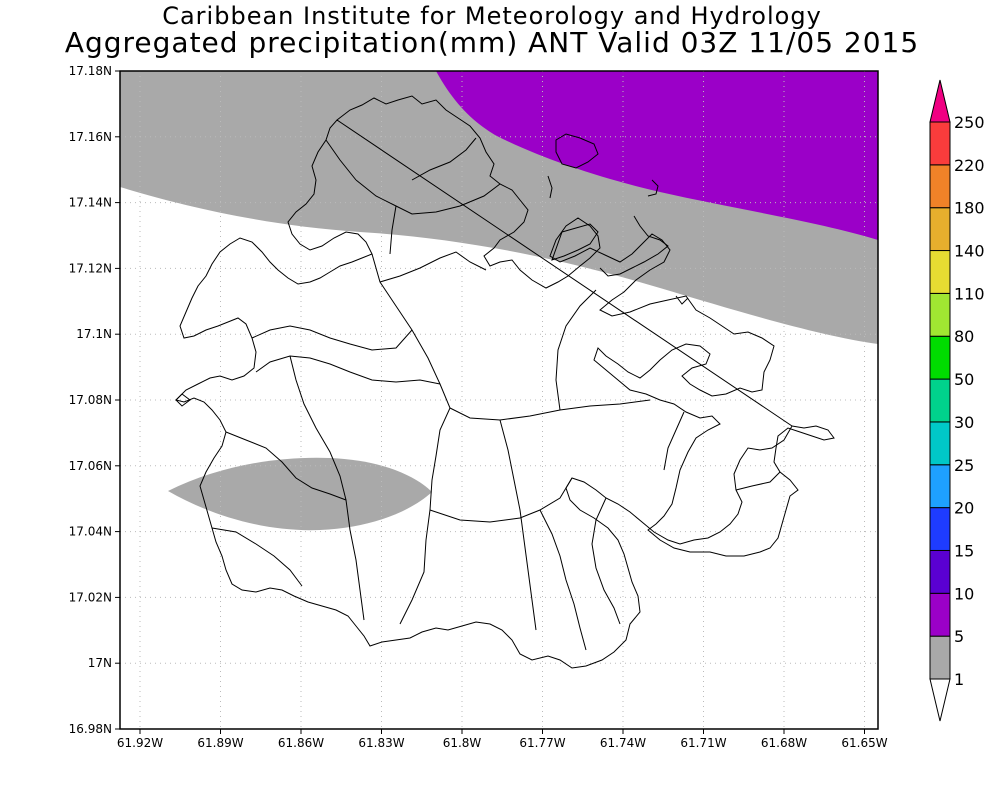 The image size is (1000, 800). I want to click on legend-label: 20, so click(964, 508).